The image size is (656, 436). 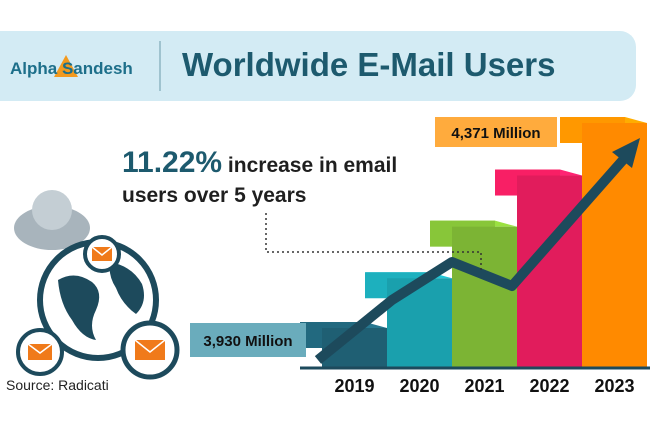 I want to click on logo-text: Alpha Sandesh, so click(x=71, y=68).